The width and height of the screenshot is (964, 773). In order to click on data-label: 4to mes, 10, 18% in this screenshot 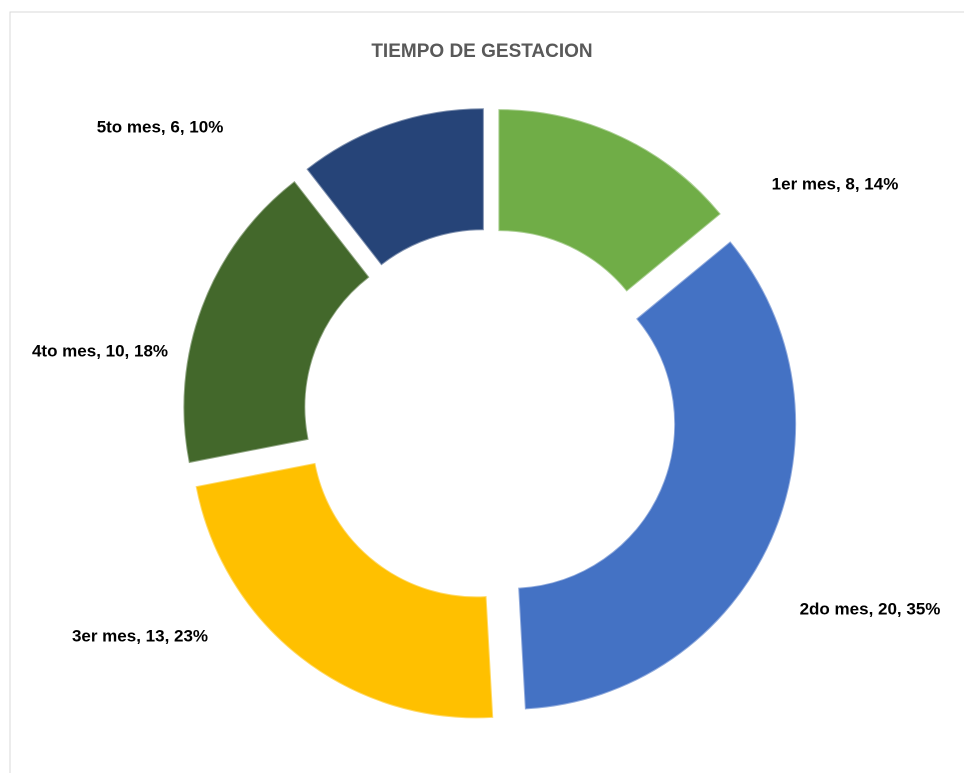, I will do `click(100, 350)`.